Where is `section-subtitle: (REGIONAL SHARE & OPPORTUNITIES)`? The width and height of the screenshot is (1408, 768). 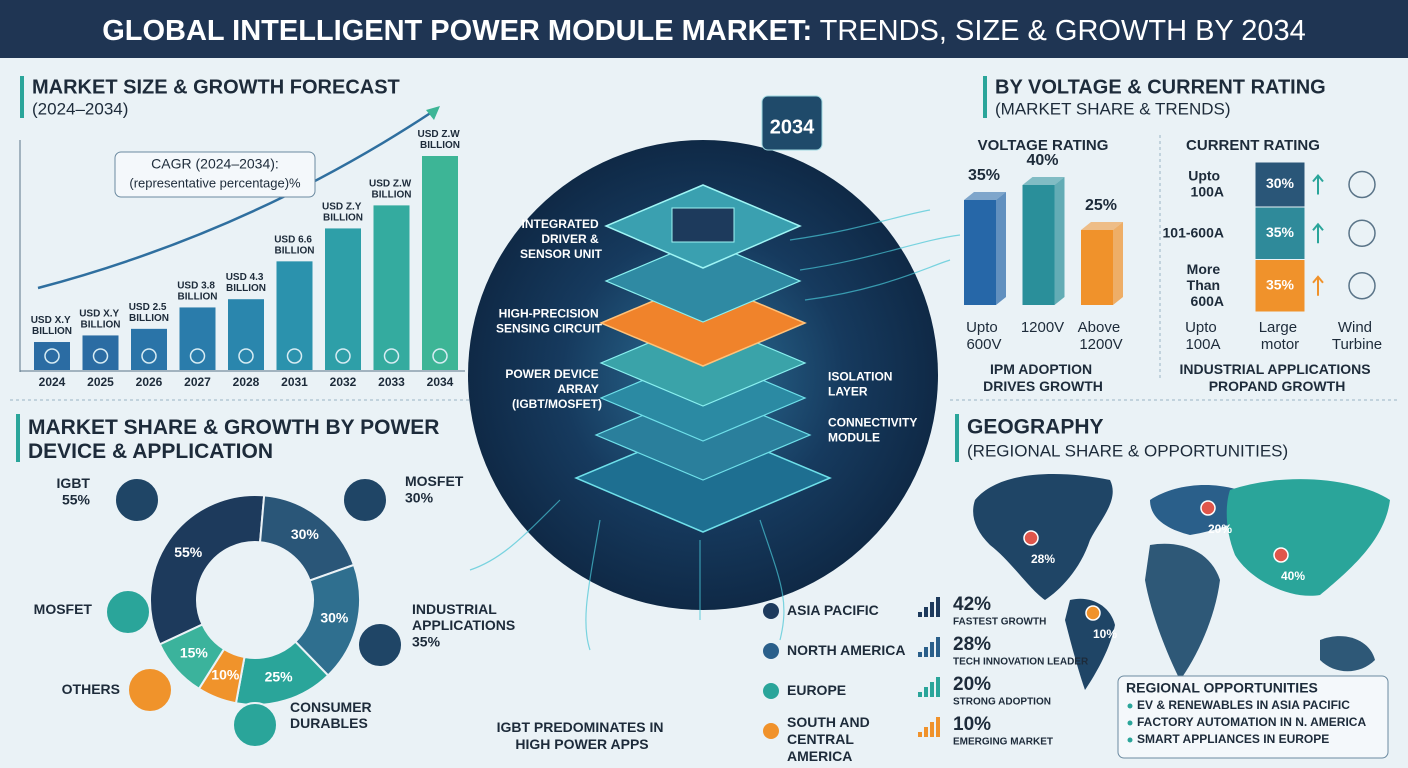 section-subtitle: (REGIONAL SHARE & OPPORTUNITIES) is located at coordinates (1127, 450).